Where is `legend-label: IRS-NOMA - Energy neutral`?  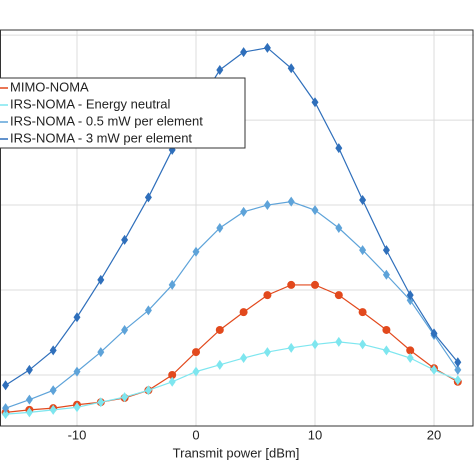
legend-label: IRS-NOMA - Energy neutral is located at coordinates (90, 103).